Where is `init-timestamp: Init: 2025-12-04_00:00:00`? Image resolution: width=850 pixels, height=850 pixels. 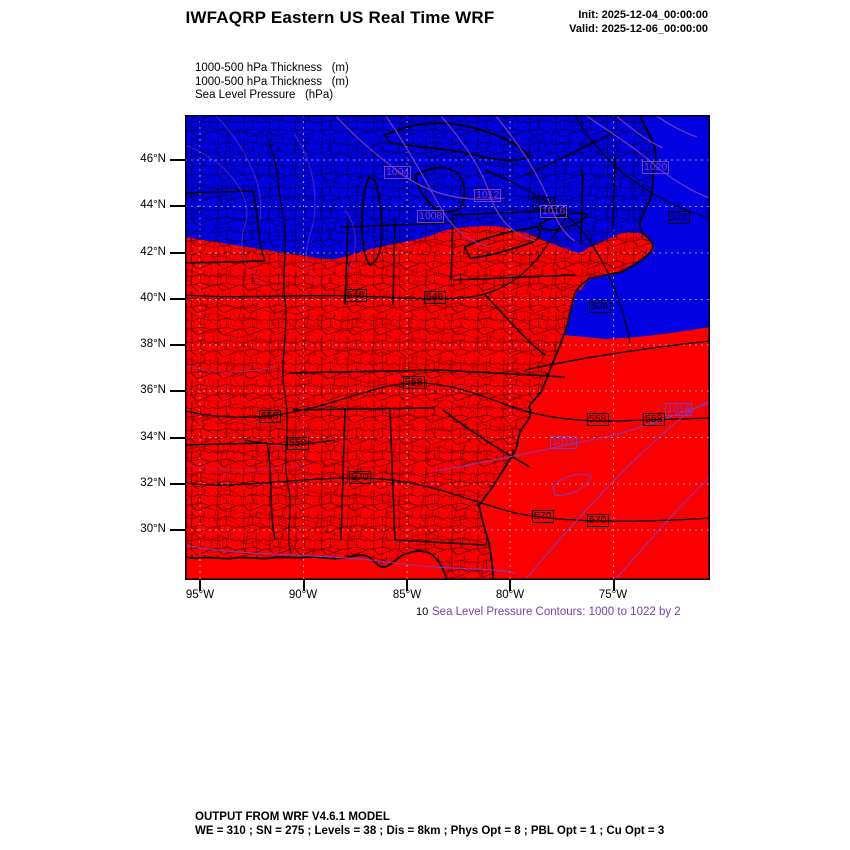 init-timestamp: Init: 2025-12-04_00:00:00 is located at coordinates (643, 15).